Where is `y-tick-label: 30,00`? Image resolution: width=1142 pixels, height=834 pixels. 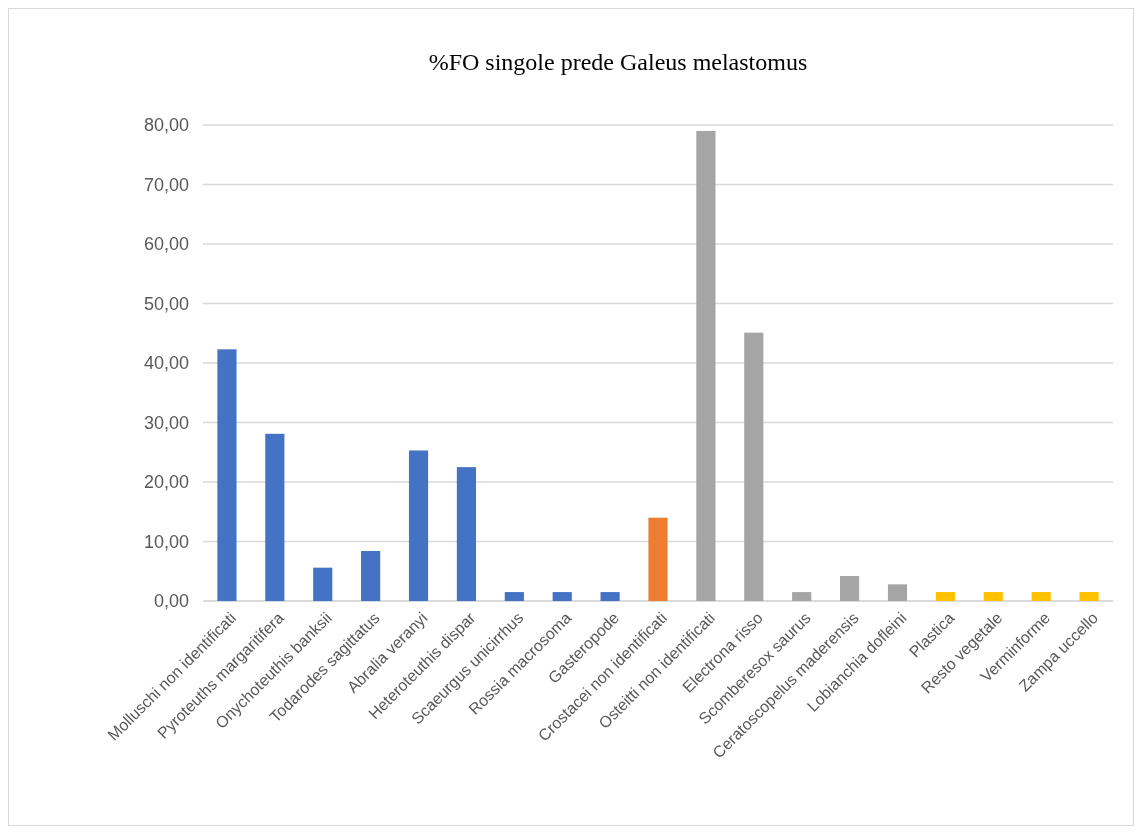 y-tick-label: 30,00 is located at coordinates (166, 422).